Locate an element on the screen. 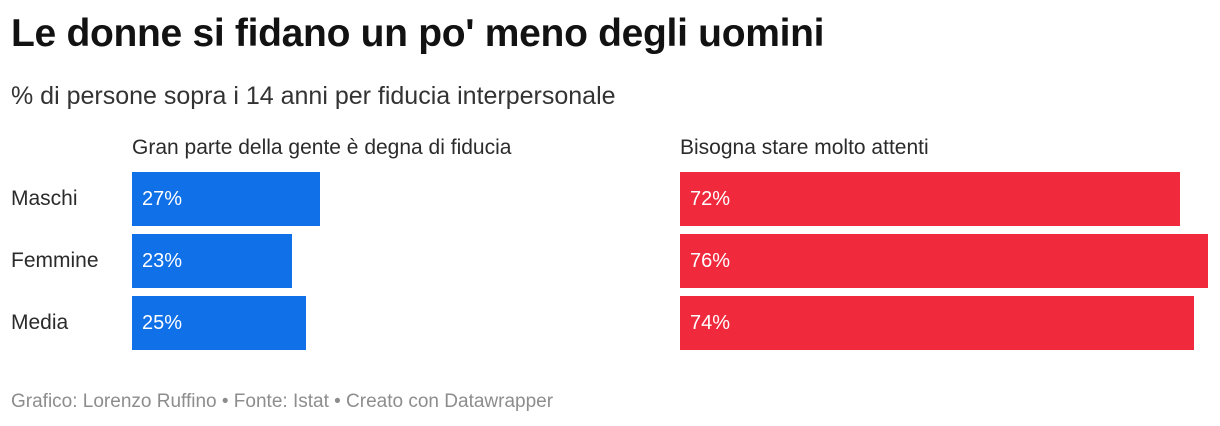 This screenshot has height=426, width=1220. bar-value-label: 27% is located at coordinates (162, 199).